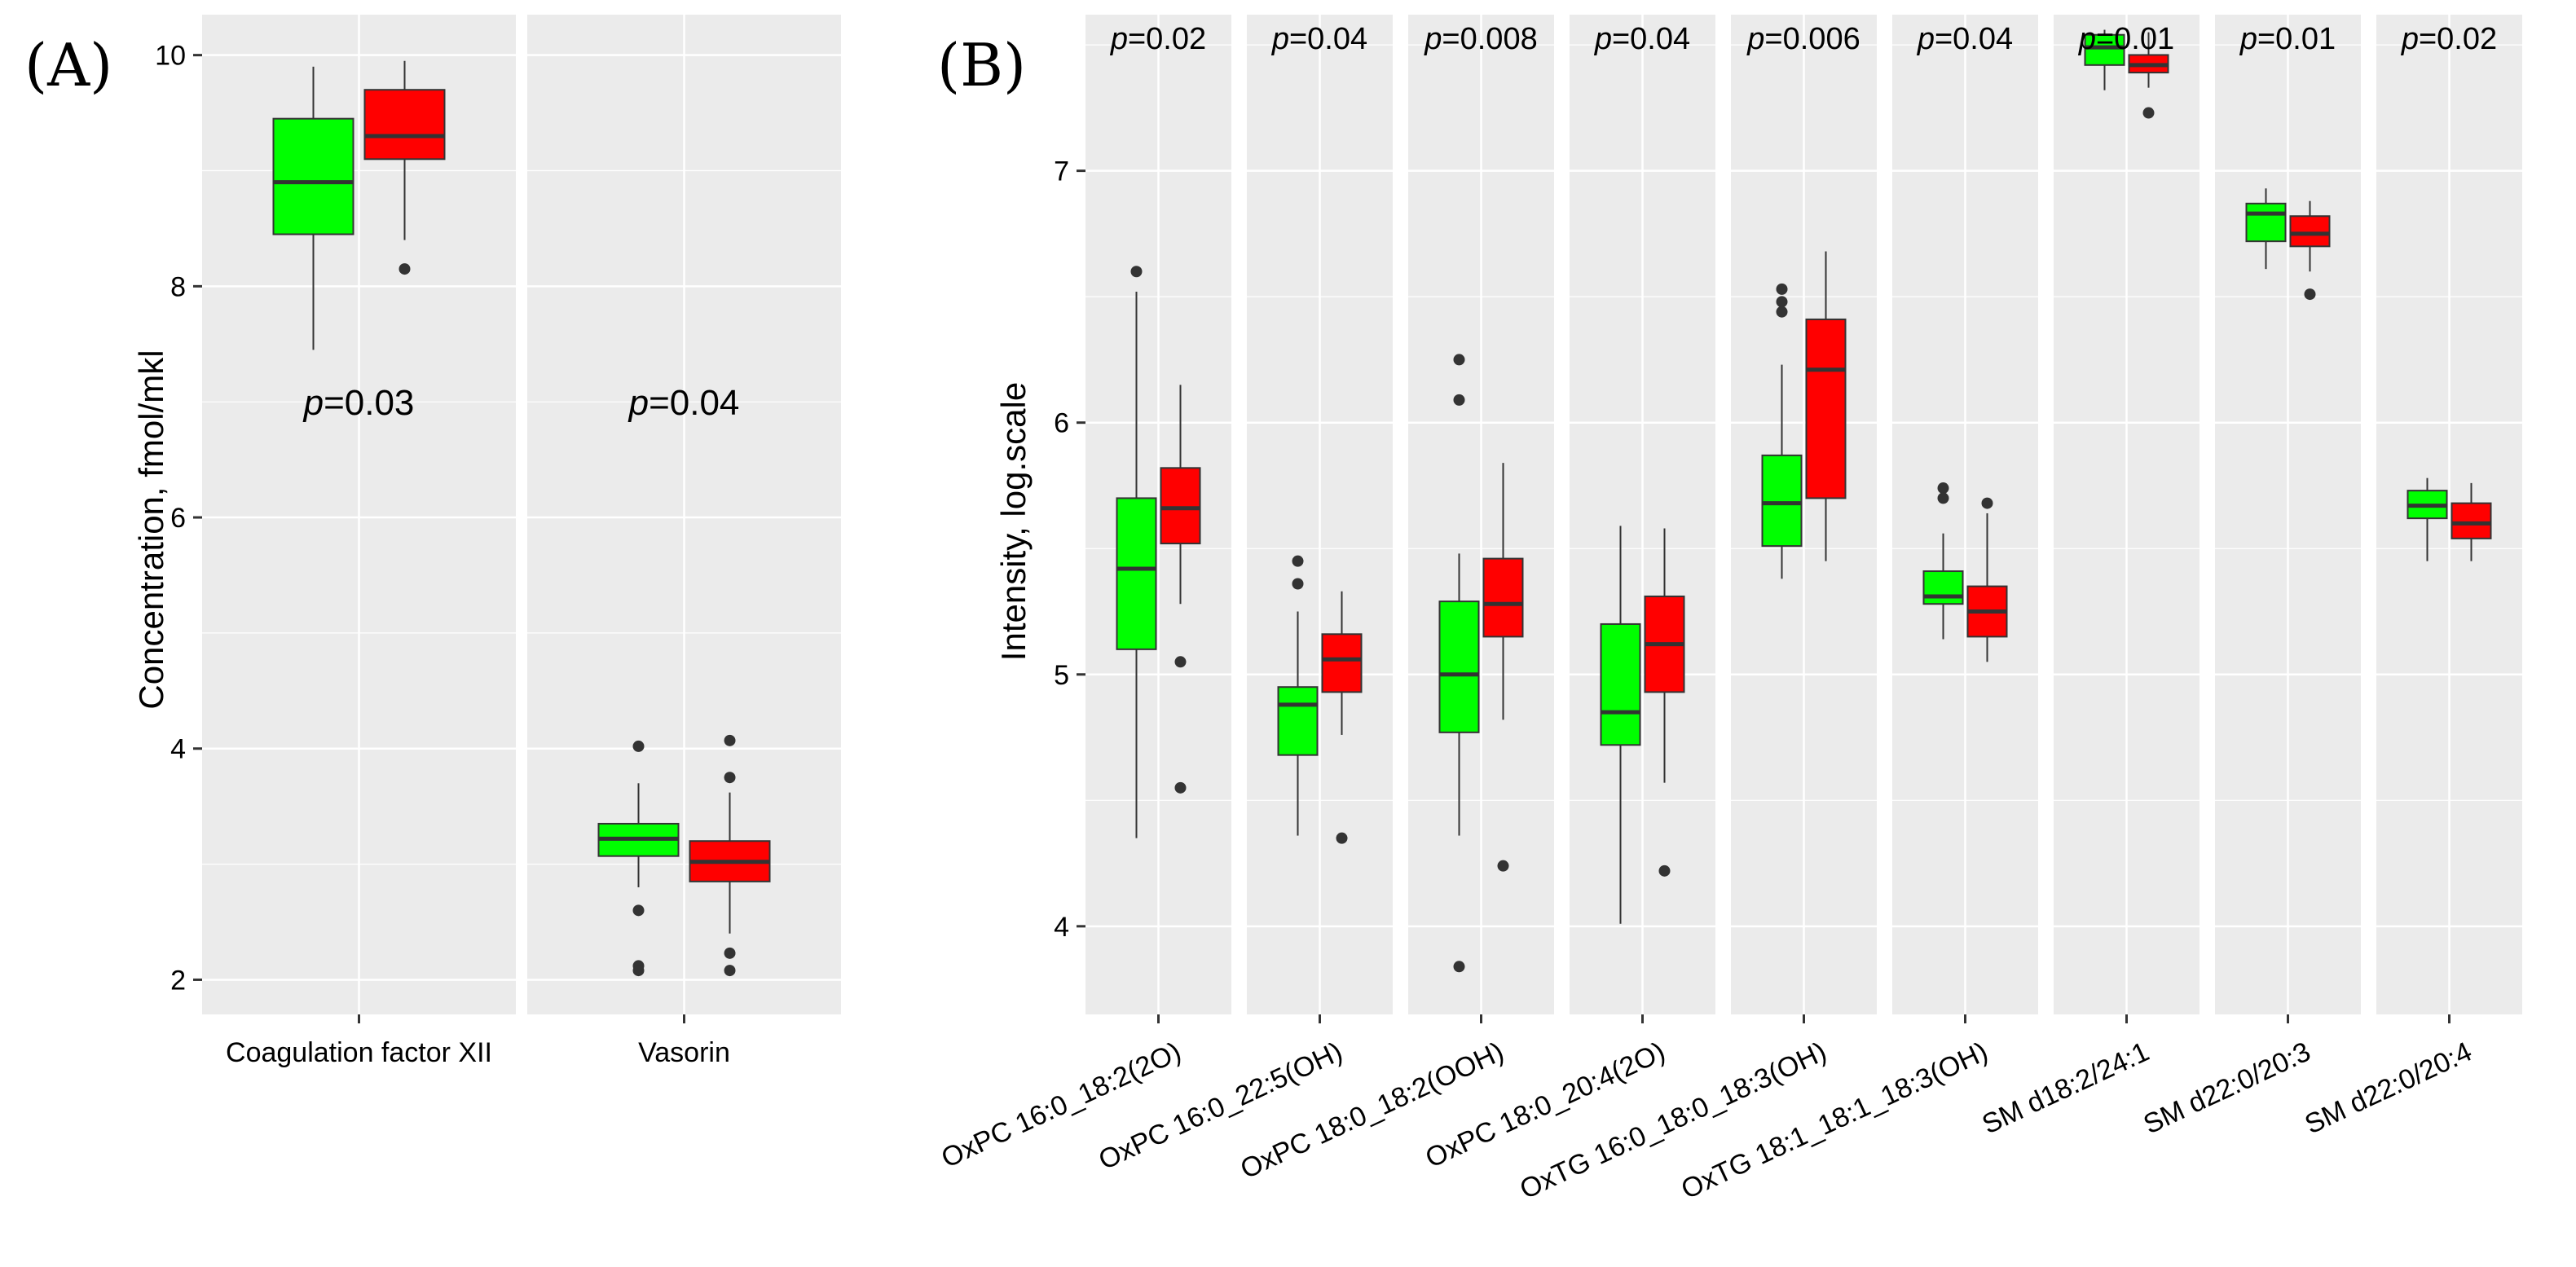  Describe the element at coordinates (1835, 1121) in the screenshot. I see `x-category-label: OxTG 18:1_18:1_18:3(OH)` at that location.